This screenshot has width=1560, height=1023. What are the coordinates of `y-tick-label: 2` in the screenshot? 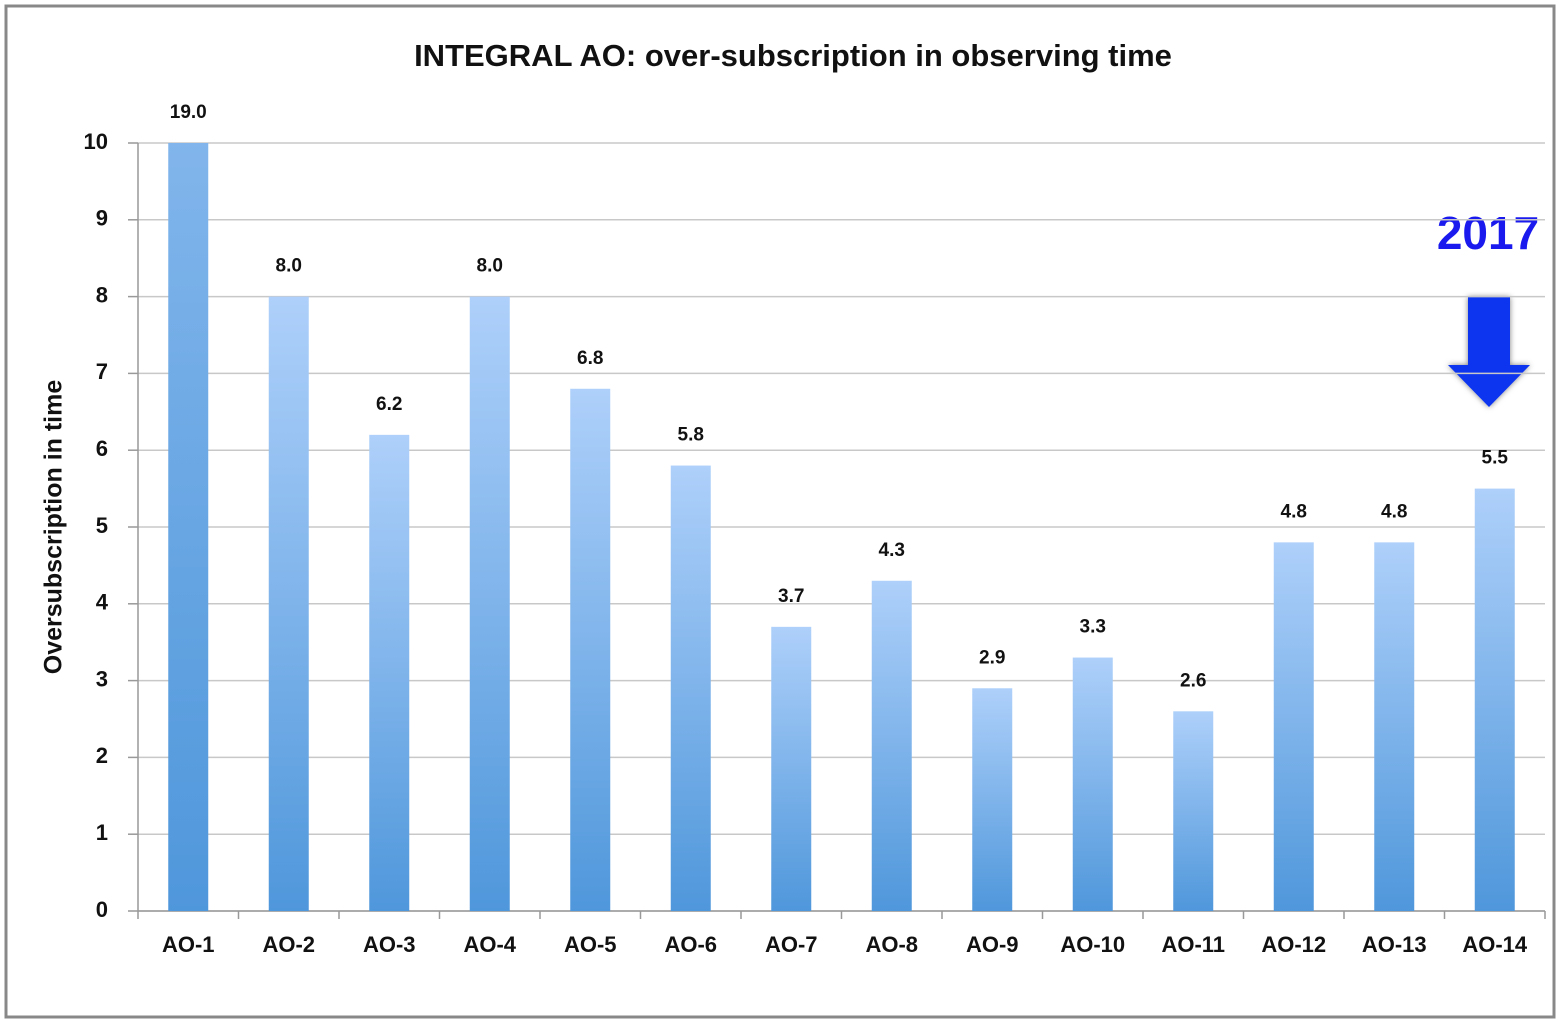 It's located at (102, 755).